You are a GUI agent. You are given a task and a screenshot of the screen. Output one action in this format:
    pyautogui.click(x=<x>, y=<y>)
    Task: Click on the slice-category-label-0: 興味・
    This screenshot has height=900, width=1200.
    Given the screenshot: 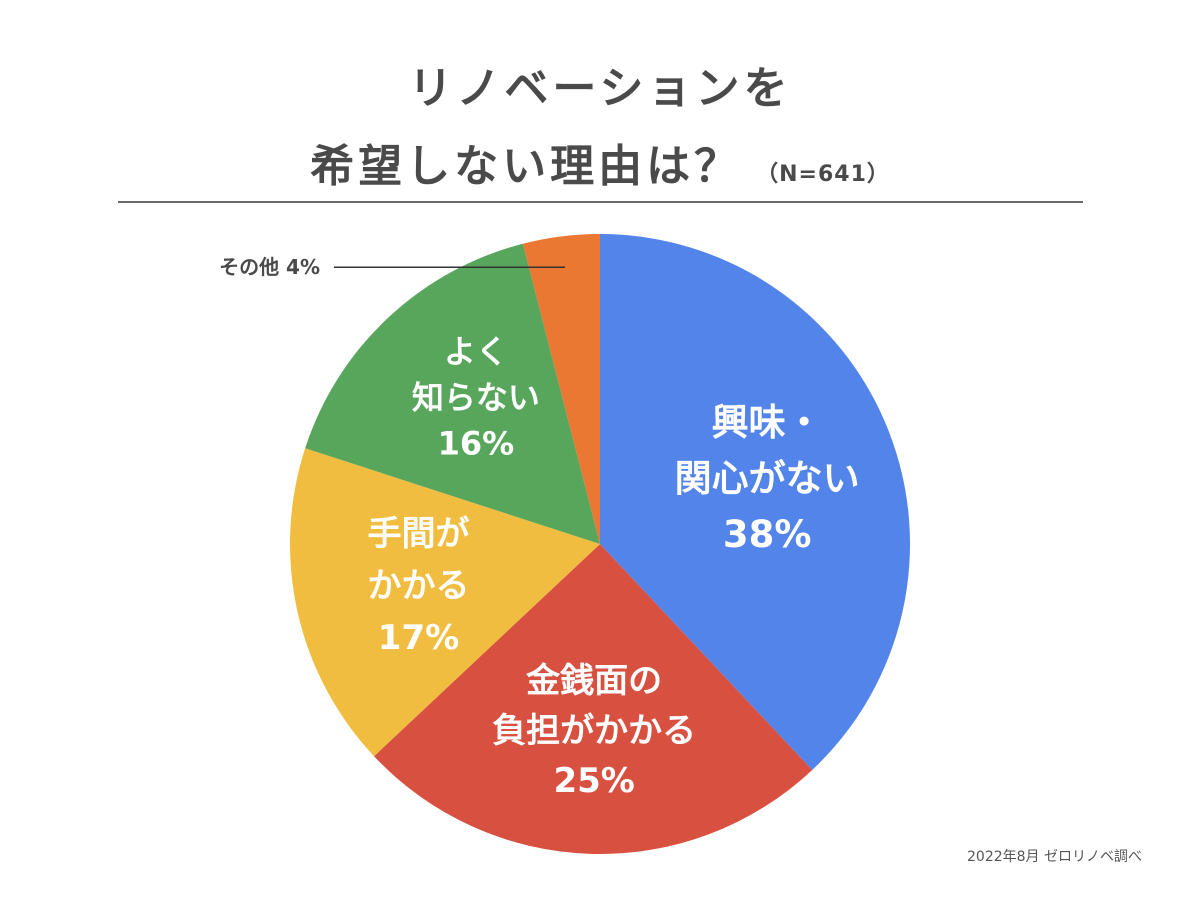 What is the action you would take?
    pyautogui.click(x=767, y=422)
    